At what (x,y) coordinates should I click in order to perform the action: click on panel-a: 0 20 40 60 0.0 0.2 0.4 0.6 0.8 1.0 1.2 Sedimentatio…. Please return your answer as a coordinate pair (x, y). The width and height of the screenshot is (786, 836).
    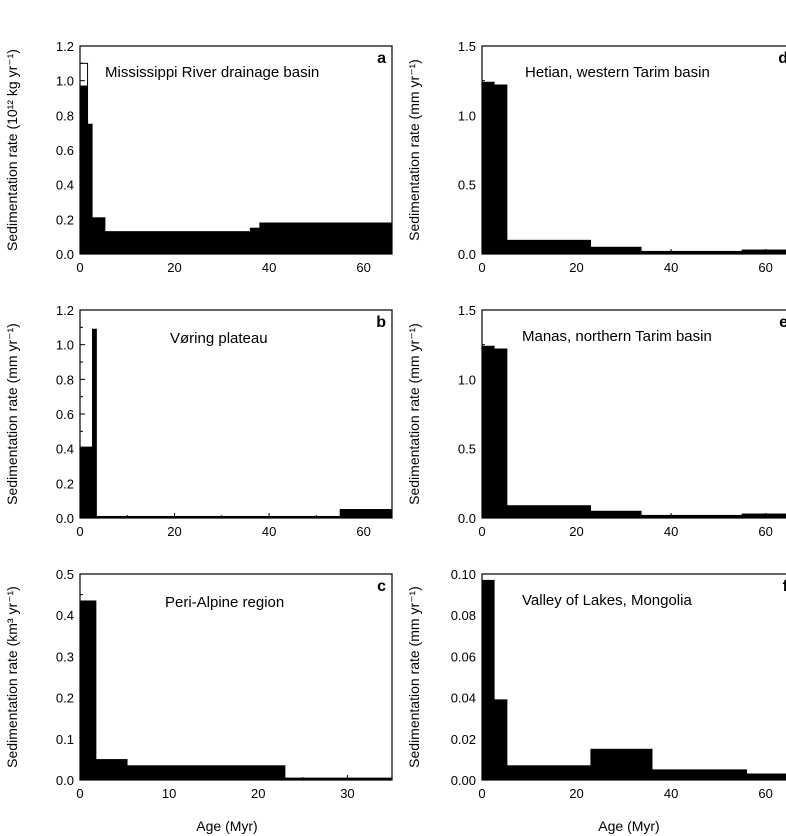
    Looking at the image, I should click on (198, 157).